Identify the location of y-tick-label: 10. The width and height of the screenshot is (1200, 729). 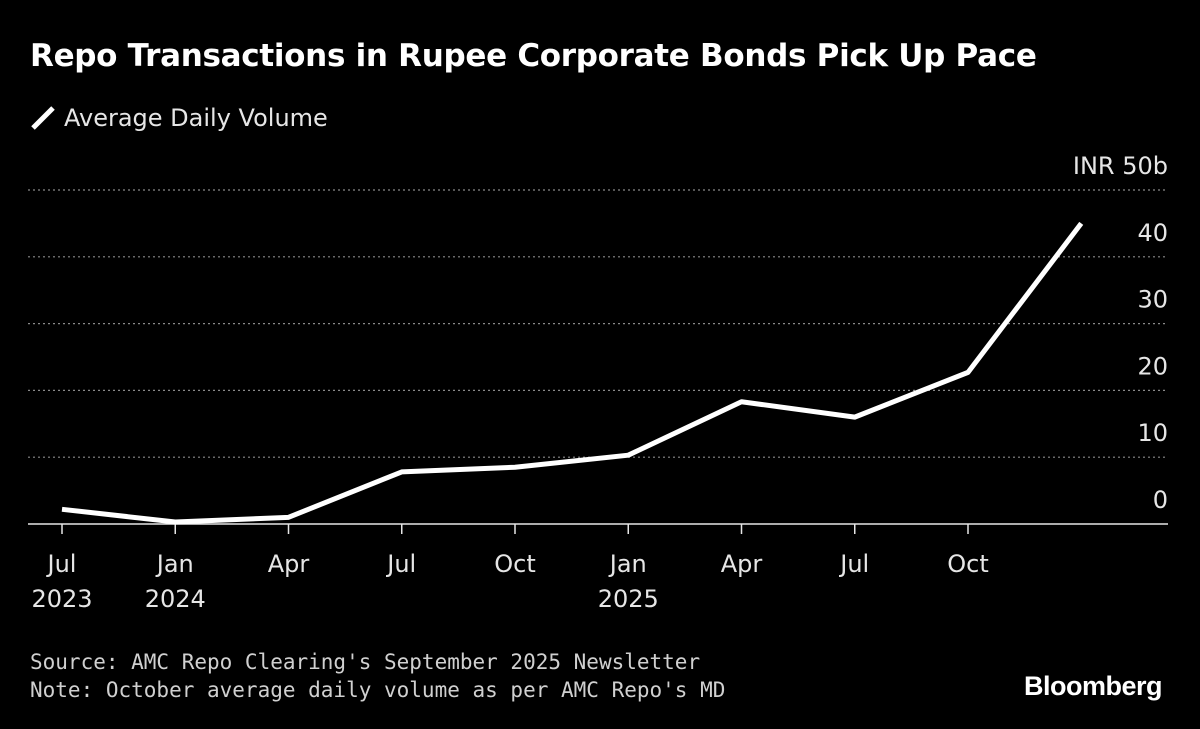
(1152, 433).